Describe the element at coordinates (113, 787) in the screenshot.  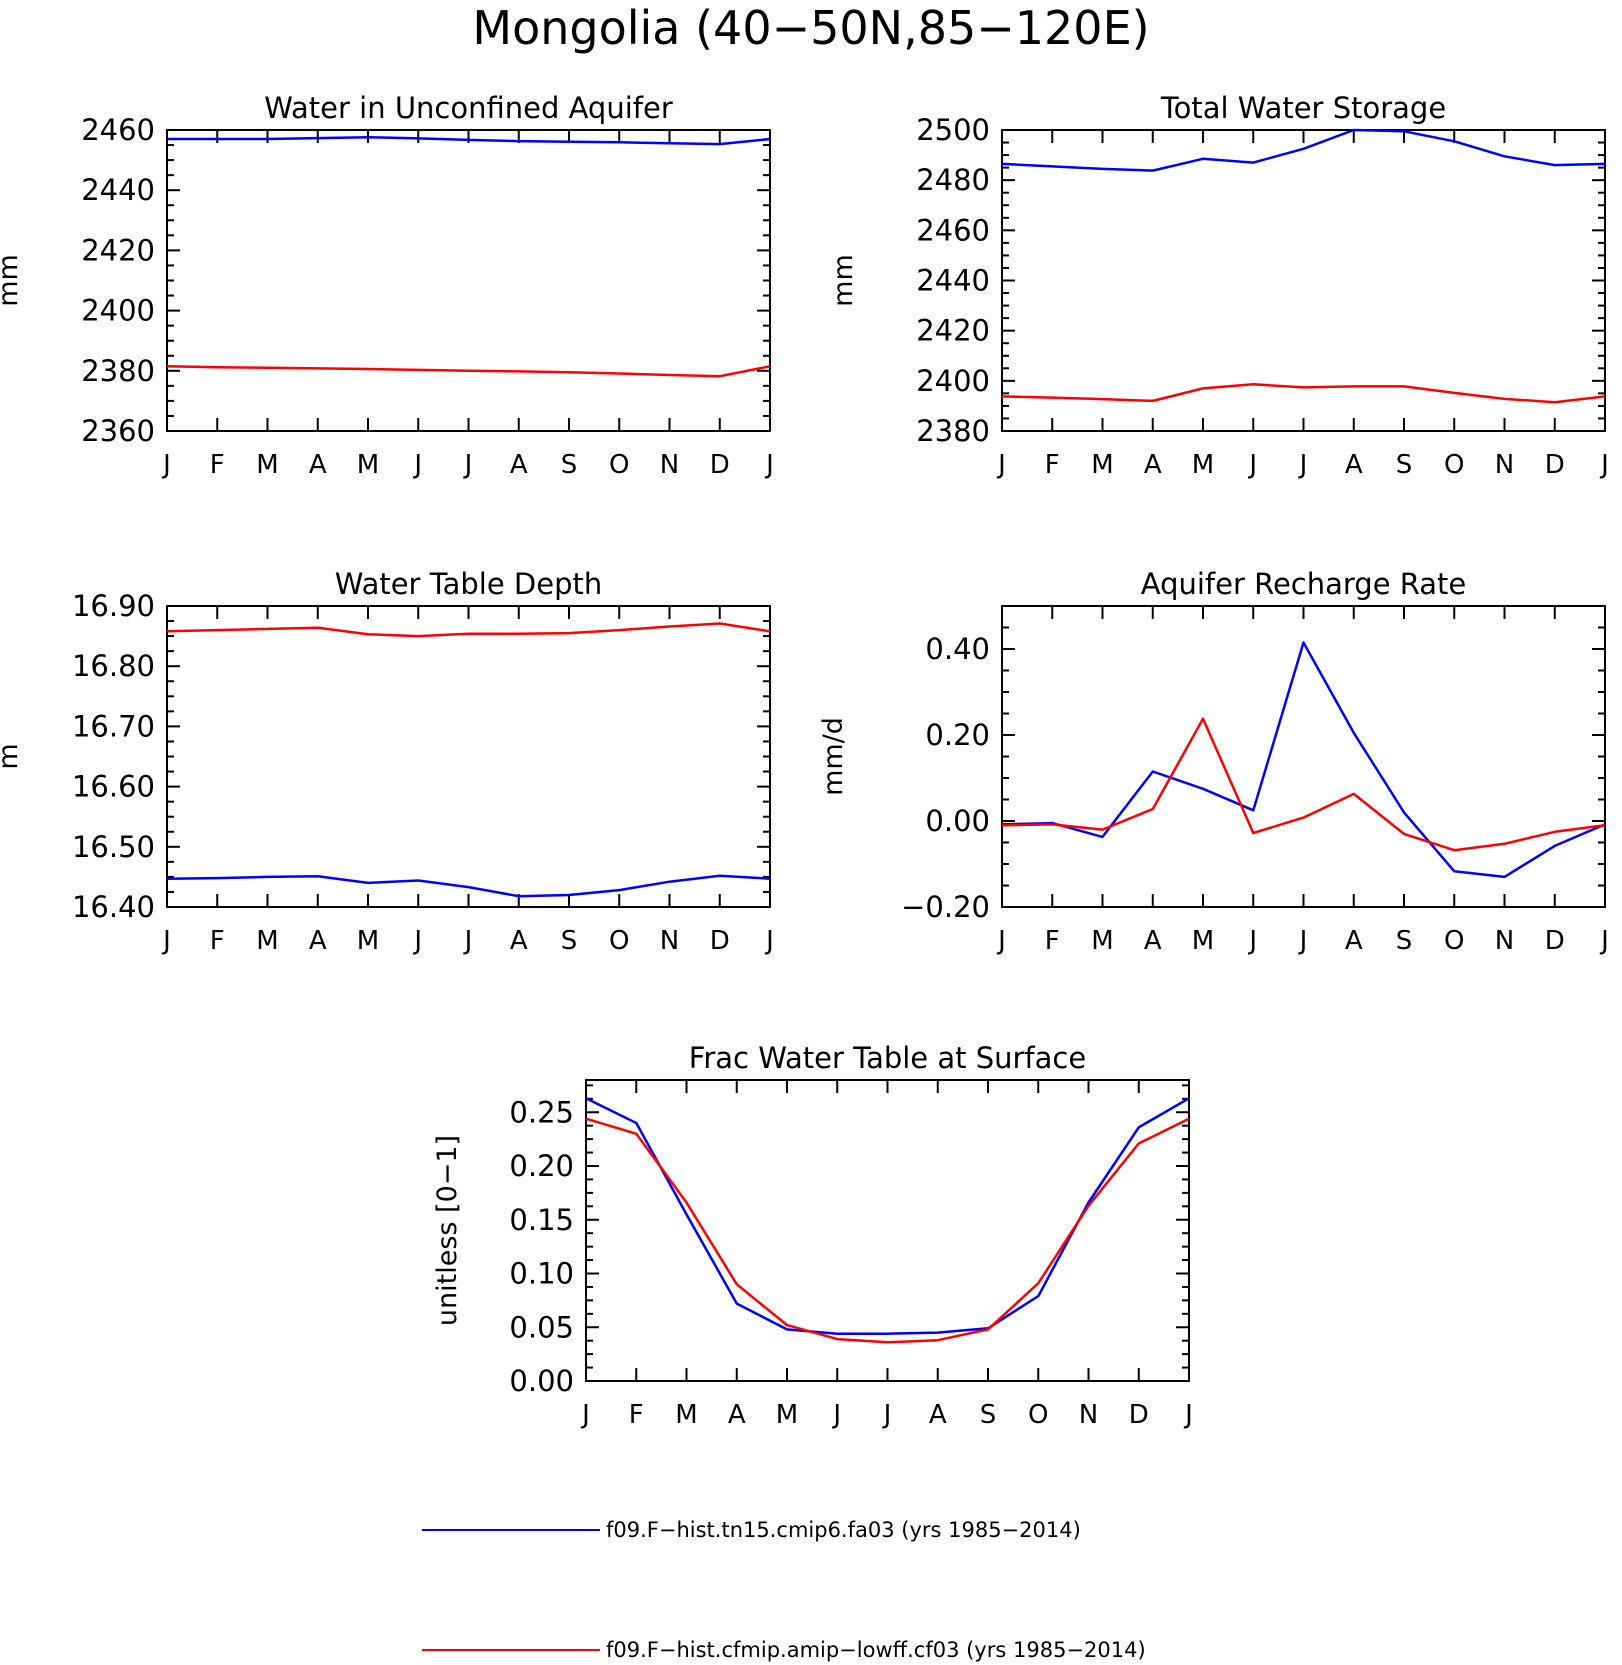
I see `y-tick-label: 16.60` at that location.